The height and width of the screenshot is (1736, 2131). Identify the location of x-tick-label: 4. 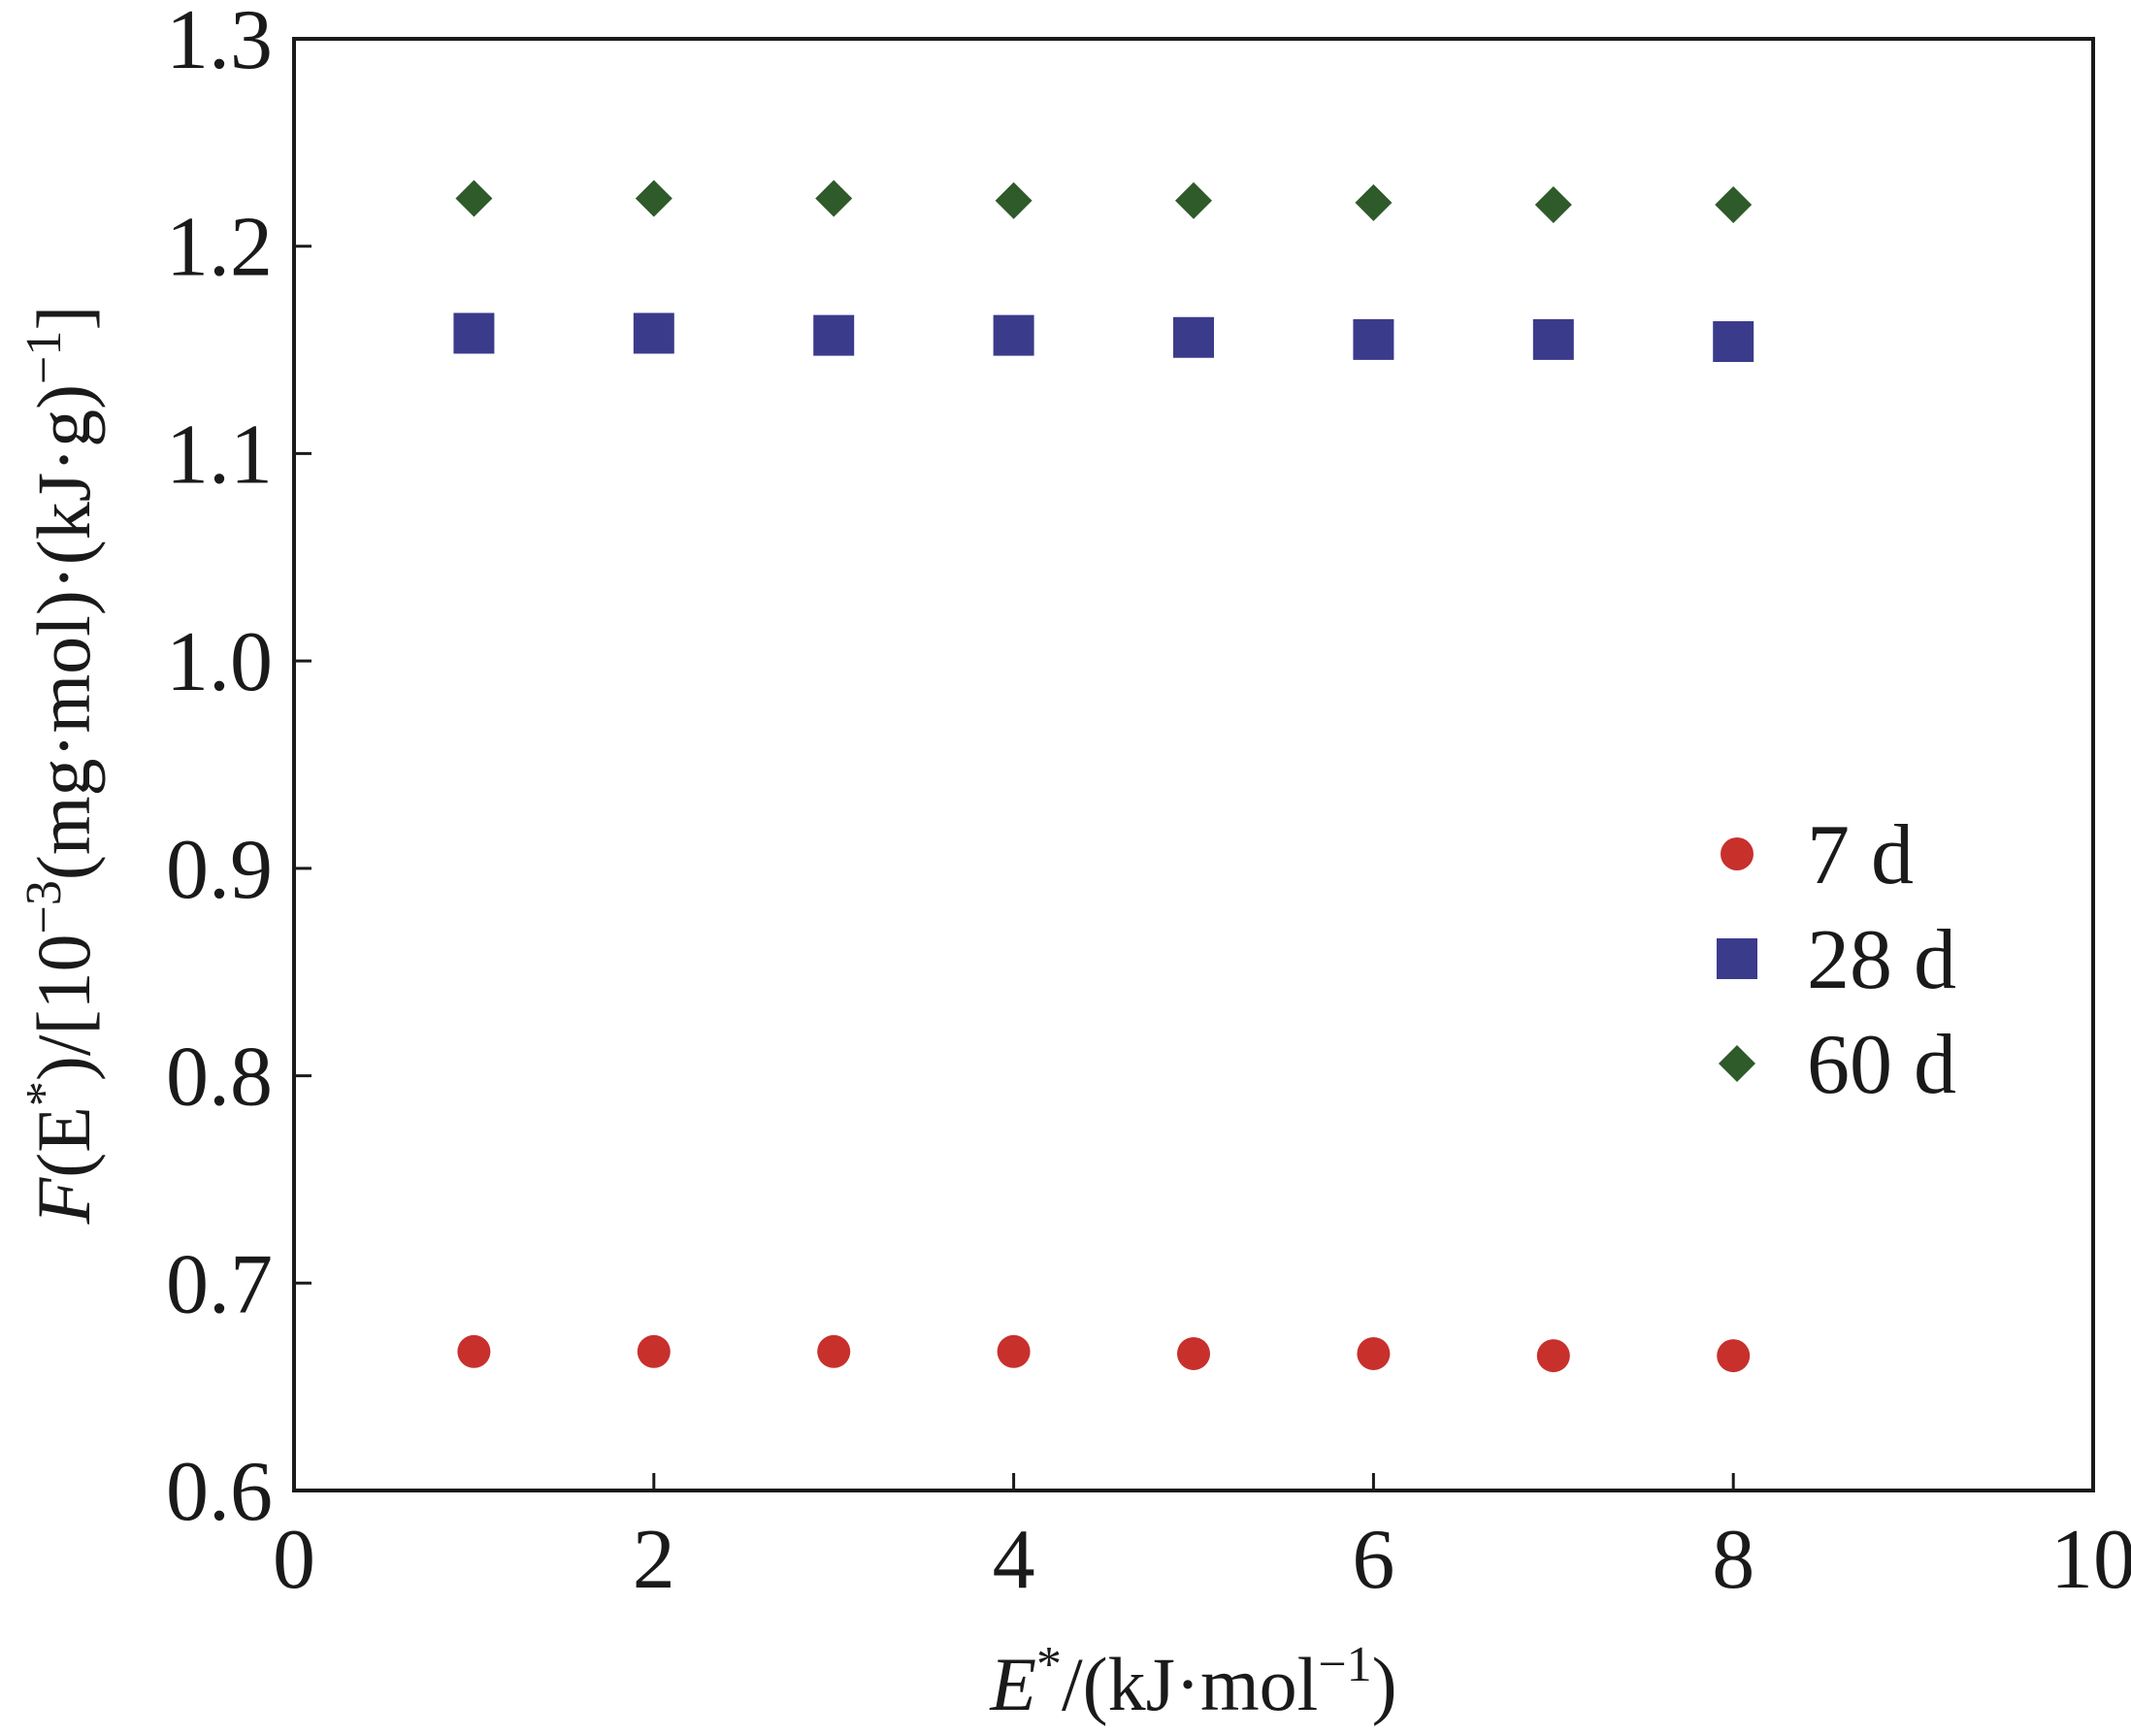
(1014, 1560).